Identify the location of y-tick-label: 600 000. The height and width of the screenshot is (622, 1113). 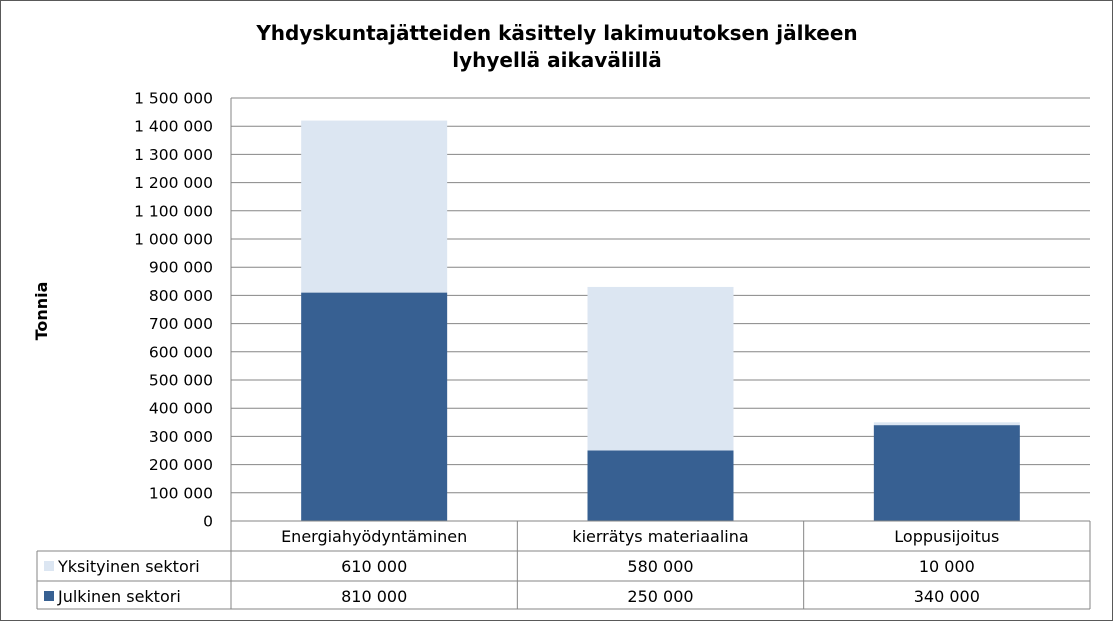
(181, 352).